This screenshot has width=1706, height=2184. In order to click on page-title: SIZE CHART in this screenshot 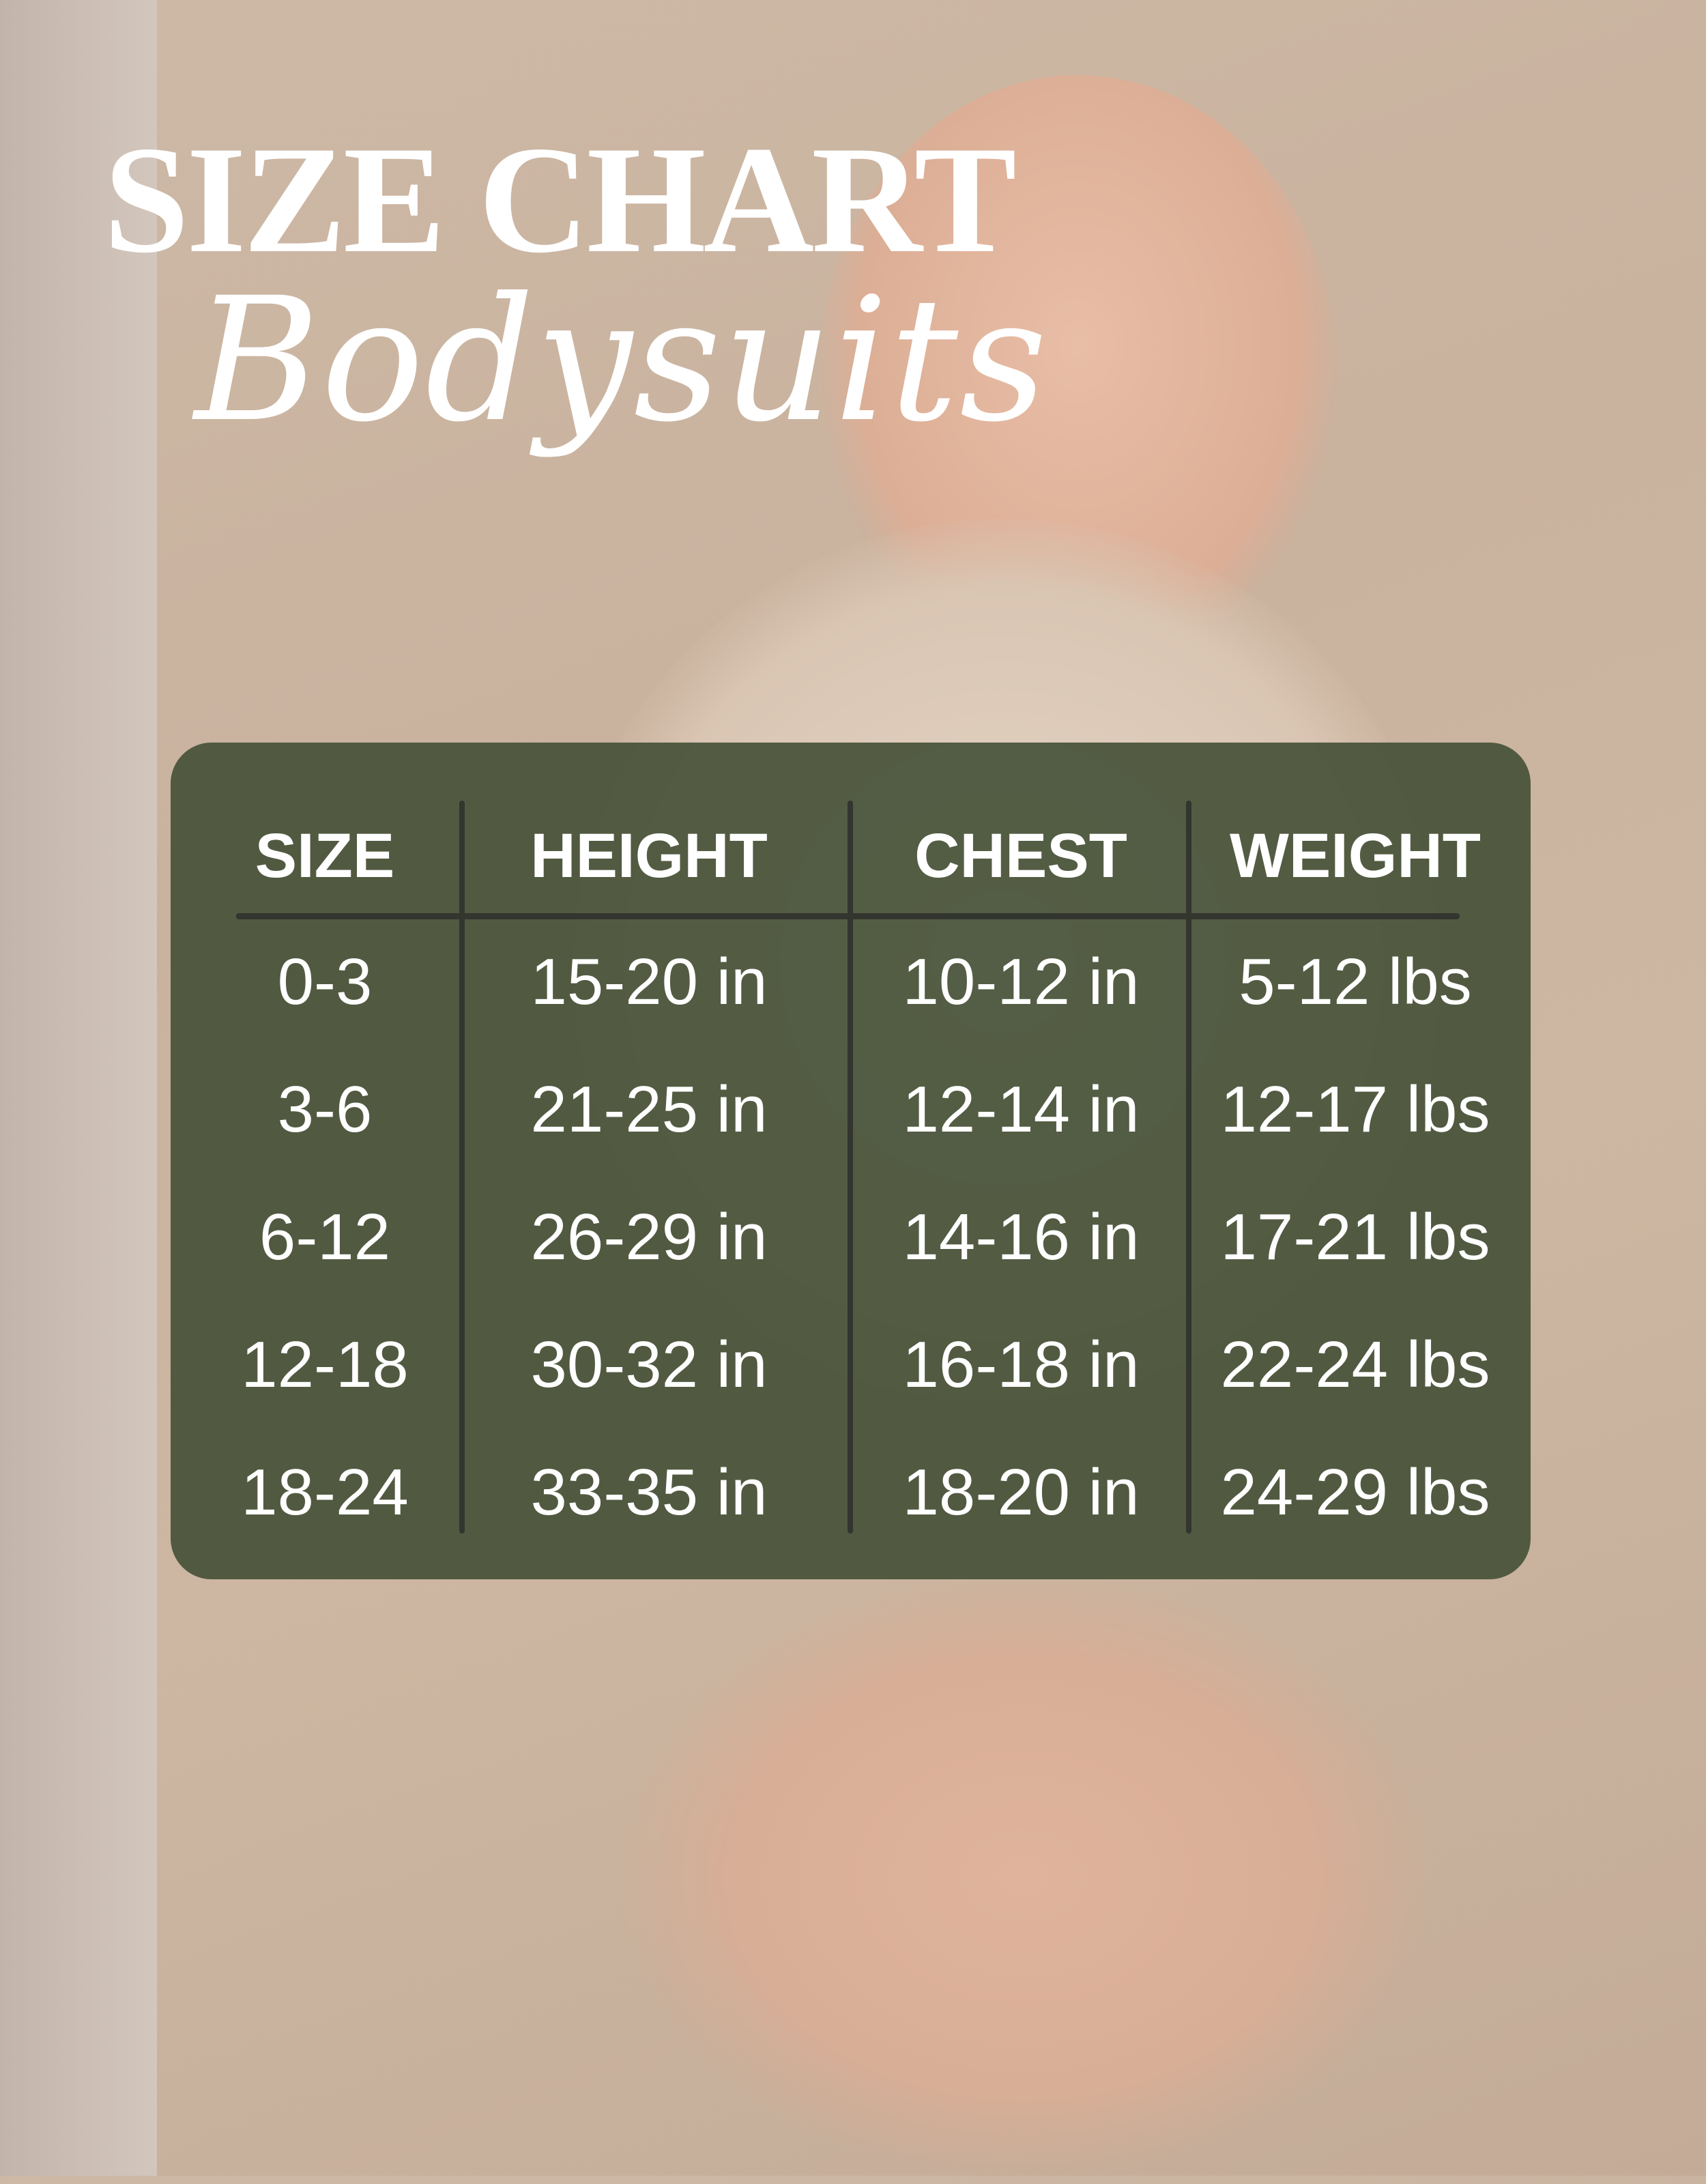, I will do `click(561, 199)`.